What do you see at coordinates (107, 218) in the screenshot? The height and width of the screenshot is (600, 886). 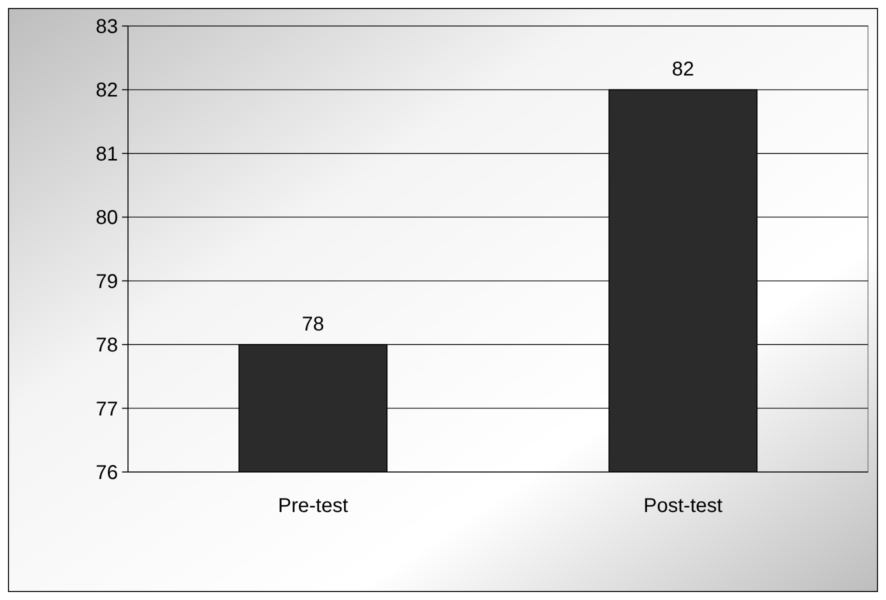 I see `y-tick-label: 80` at bounding box center [107, 218].